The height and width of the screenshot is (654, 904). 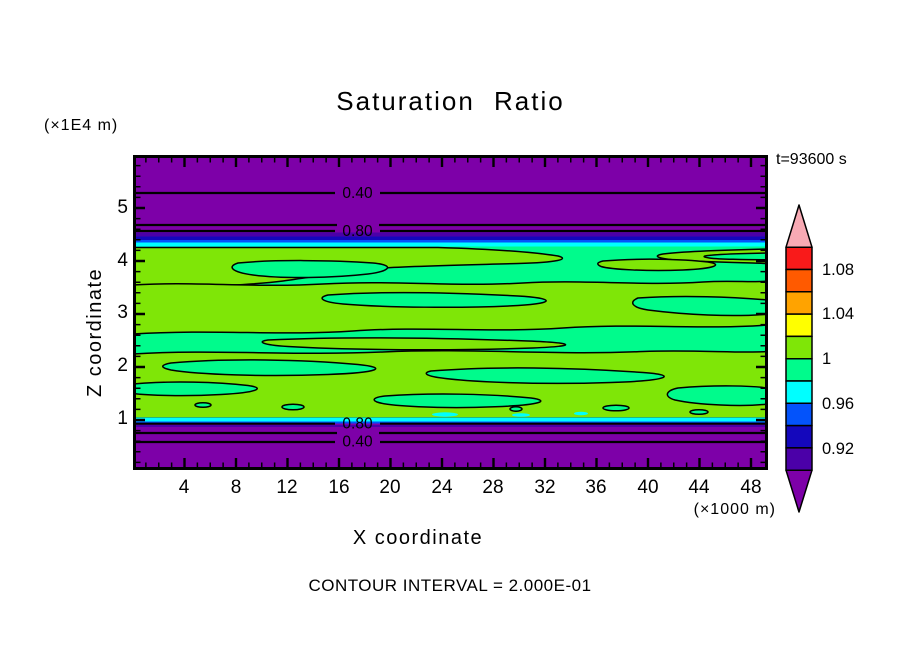 I want to click on x-tick-label: 4, so click(x=184, y=487).